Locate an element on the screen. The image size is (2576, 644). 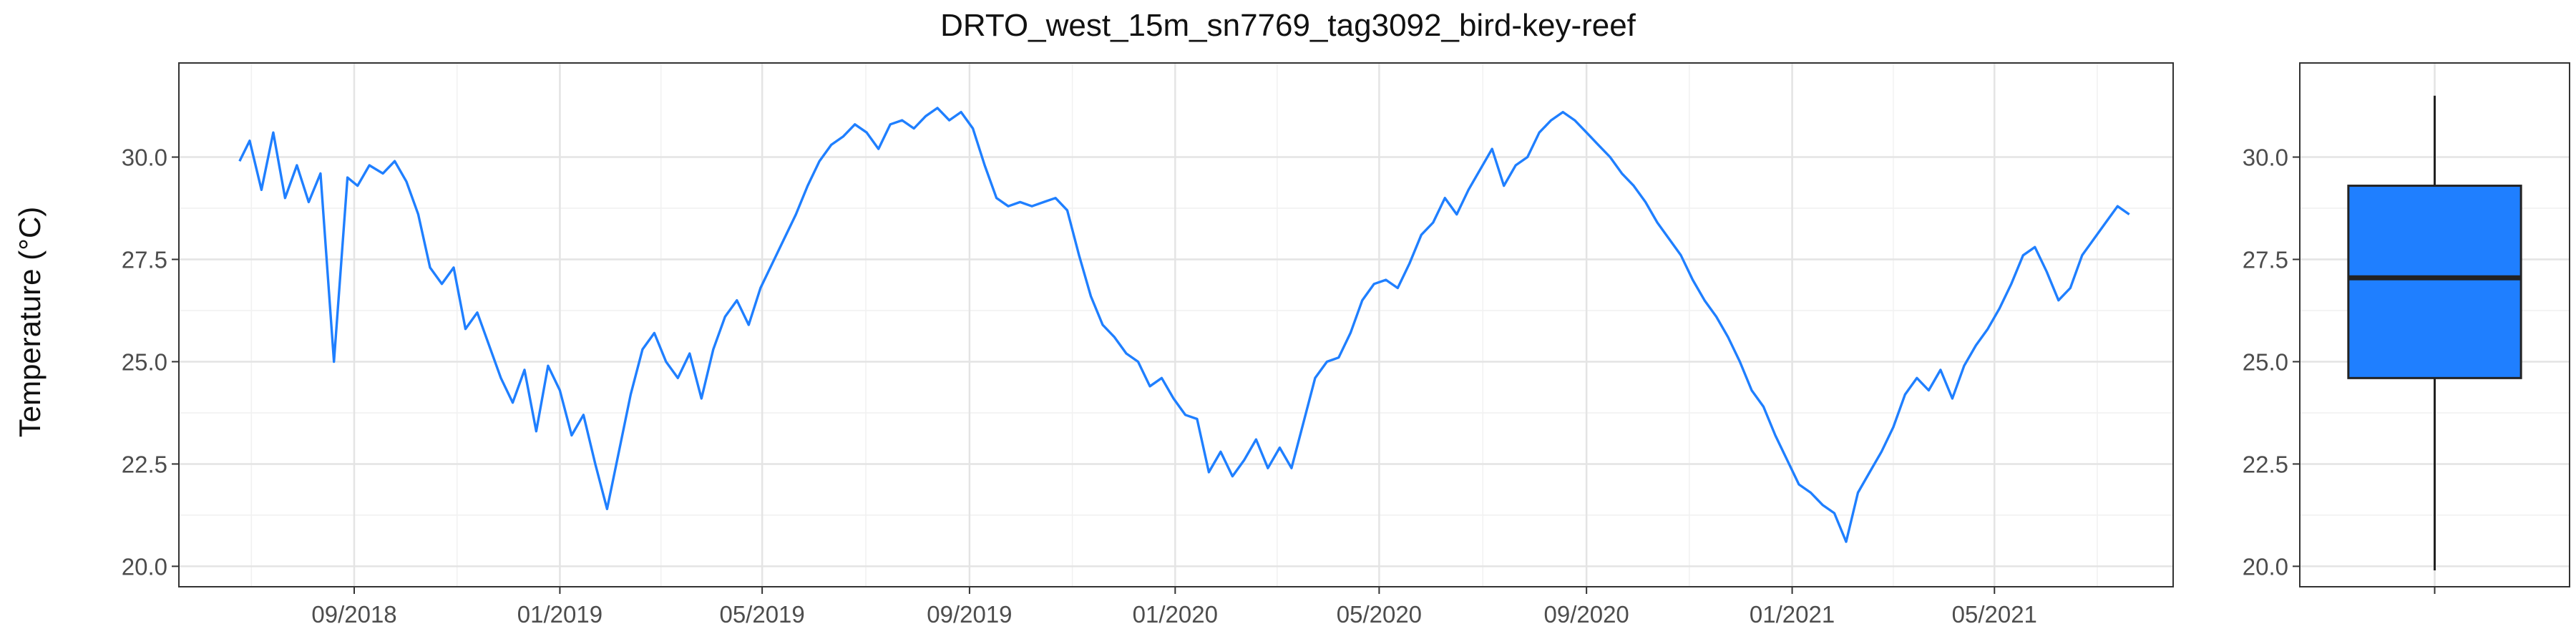
x-tick-label: 09/2018 is located at coordinates (353, 614).